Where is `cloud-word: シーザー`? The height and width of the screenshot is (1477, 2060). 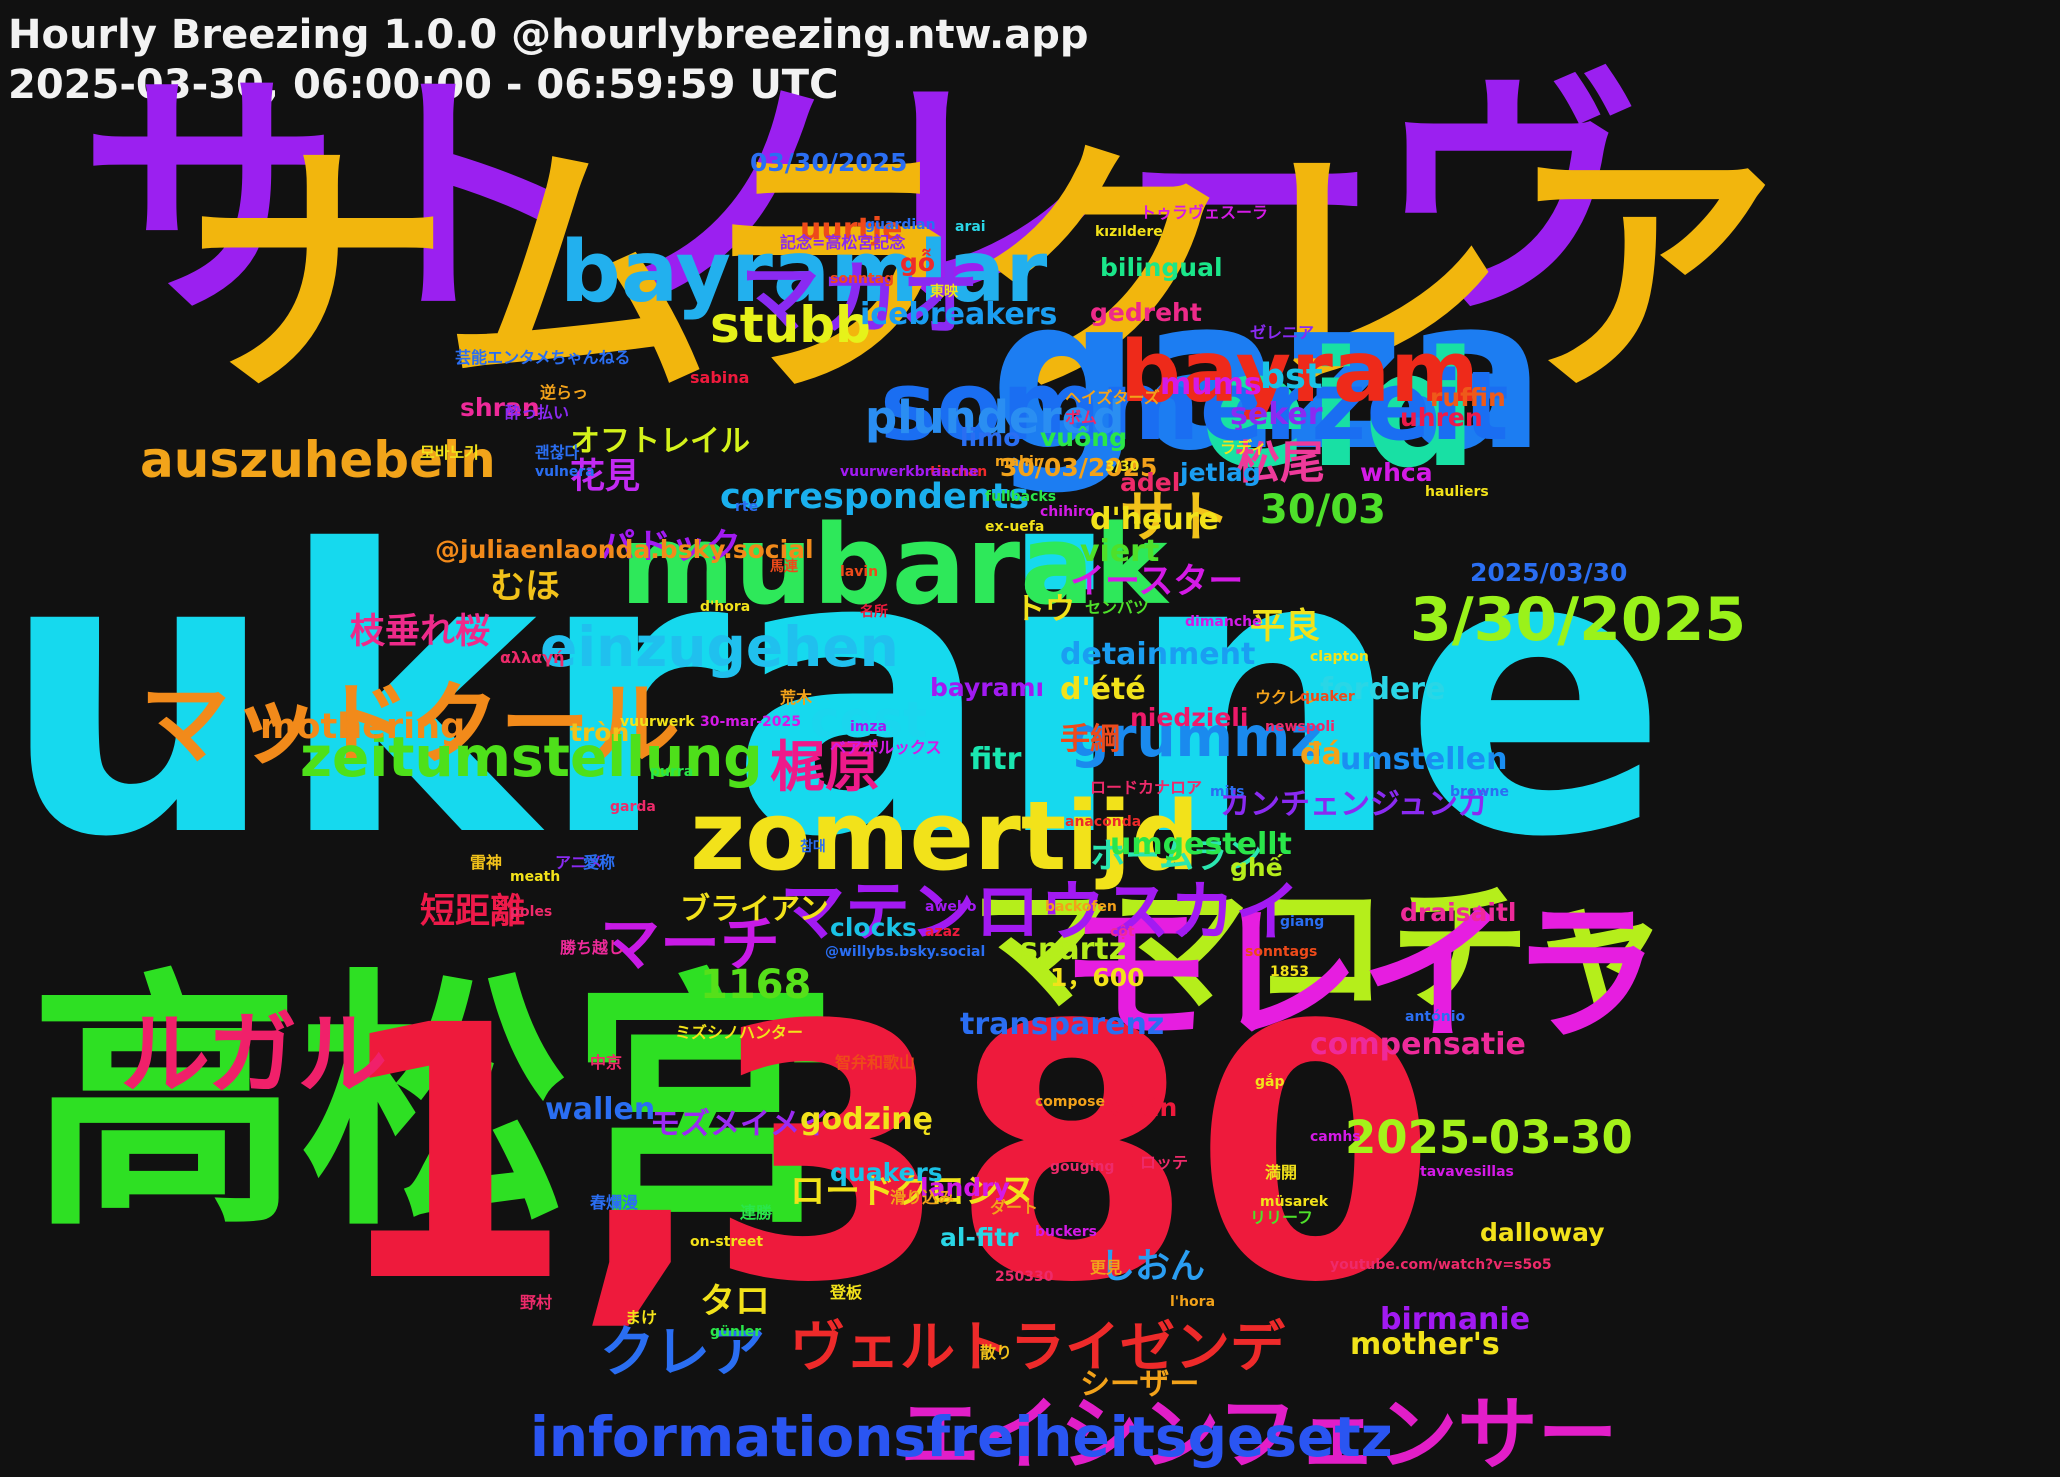
cloud-word: シーザー is located at coordinates (1140, 1384).